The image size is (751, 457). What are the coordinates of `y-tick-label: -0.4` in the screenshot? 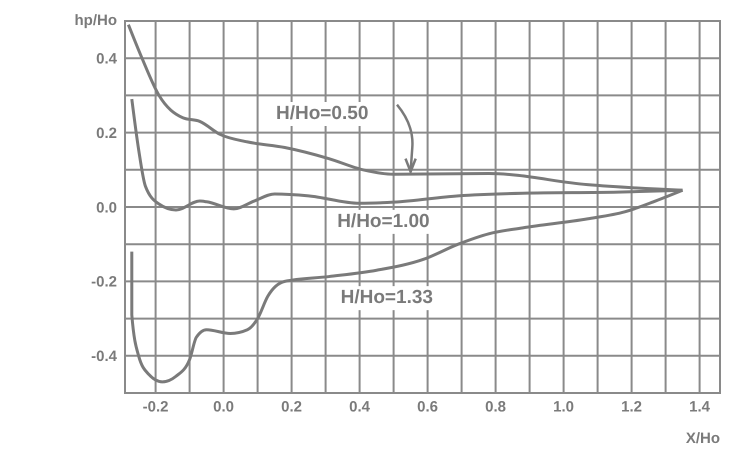 It's located at (104, 357).